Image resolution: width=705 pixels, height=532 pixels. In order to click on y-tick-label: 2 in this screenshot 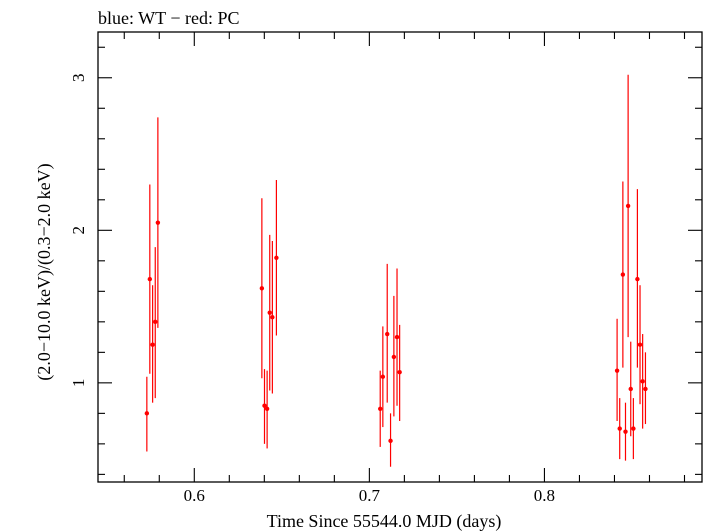, I will do `click(78, 230)`.